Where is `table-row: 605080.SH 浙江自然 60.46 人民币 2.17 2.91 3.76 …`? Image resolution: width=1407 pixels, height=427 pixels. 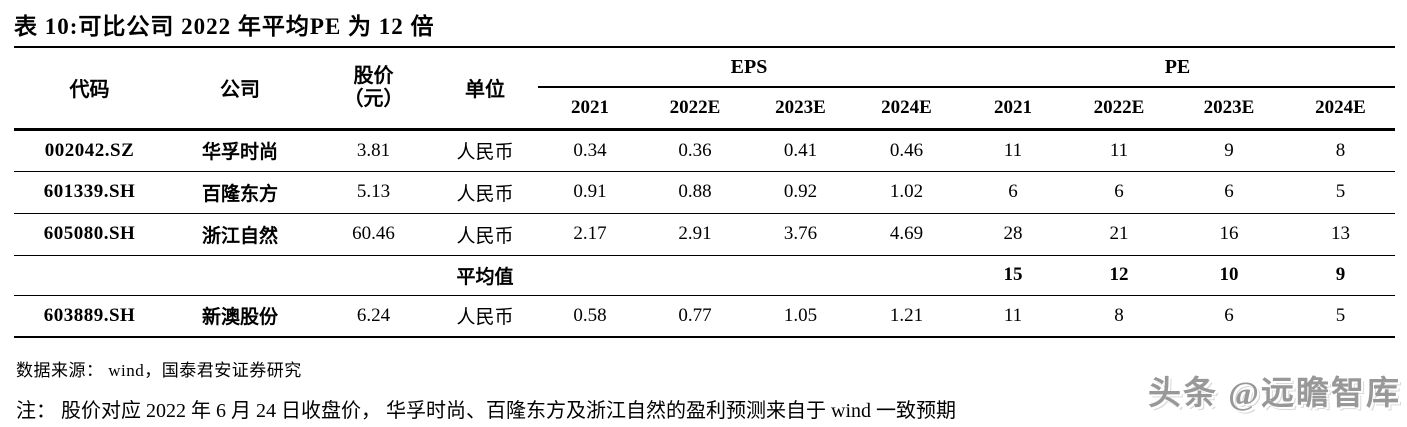
table-row: 605080.SH 浙江自然 60.46 人民币 2.17 2.91 3.76 … is located at coordinates (704, 234).